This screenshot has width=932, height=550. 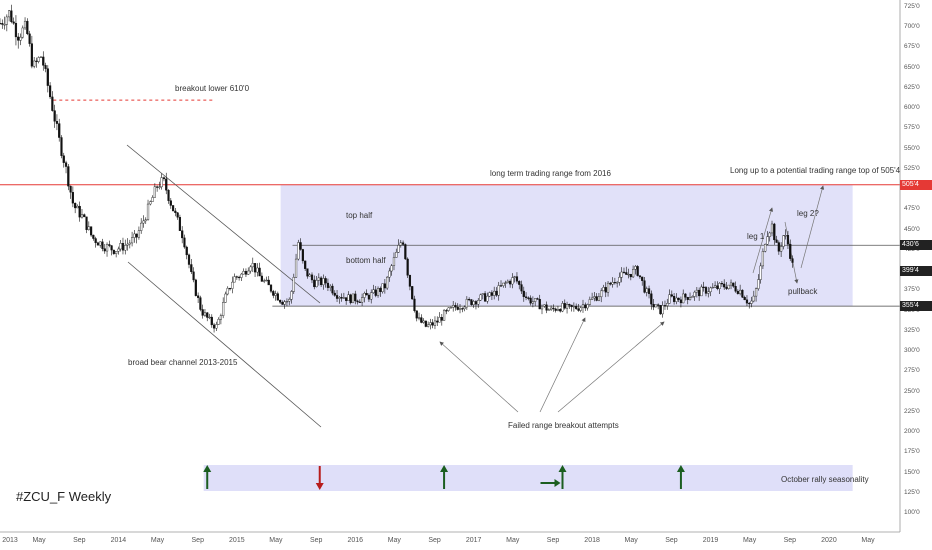 I want to click on bottom-half-label: bottom half, so click(x=366, y=260).